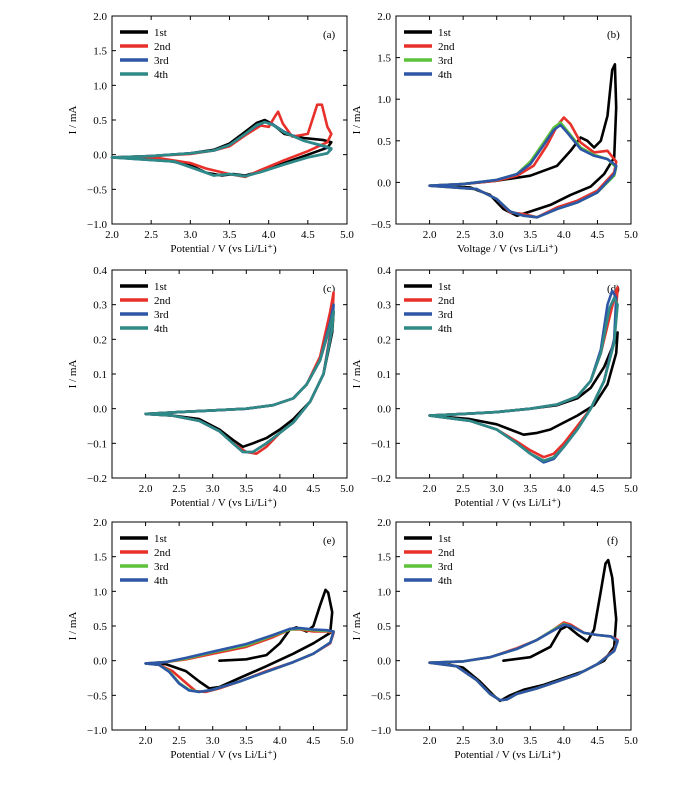  I want to click on series-line-3rd, so click(239, 378).